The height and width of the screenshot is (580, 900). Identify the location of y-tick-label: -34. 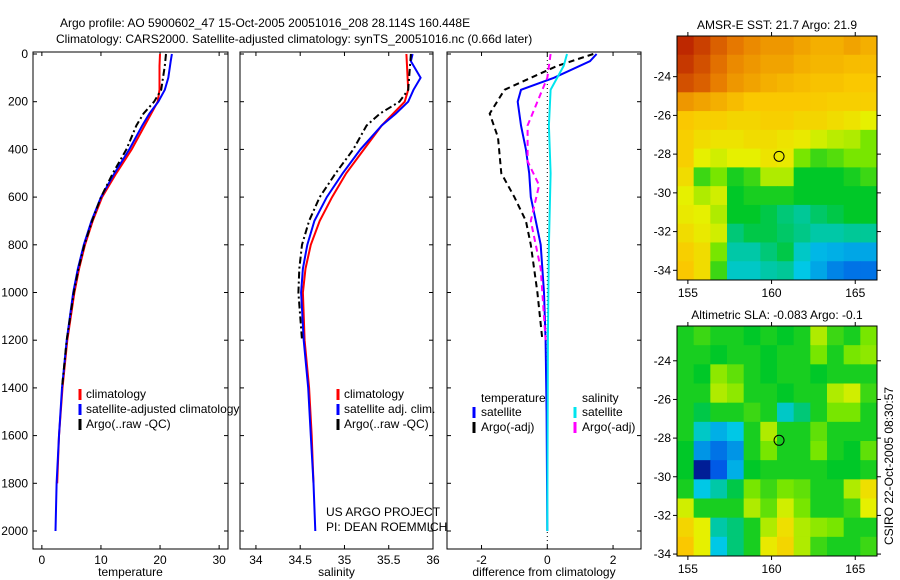
(663, 554).